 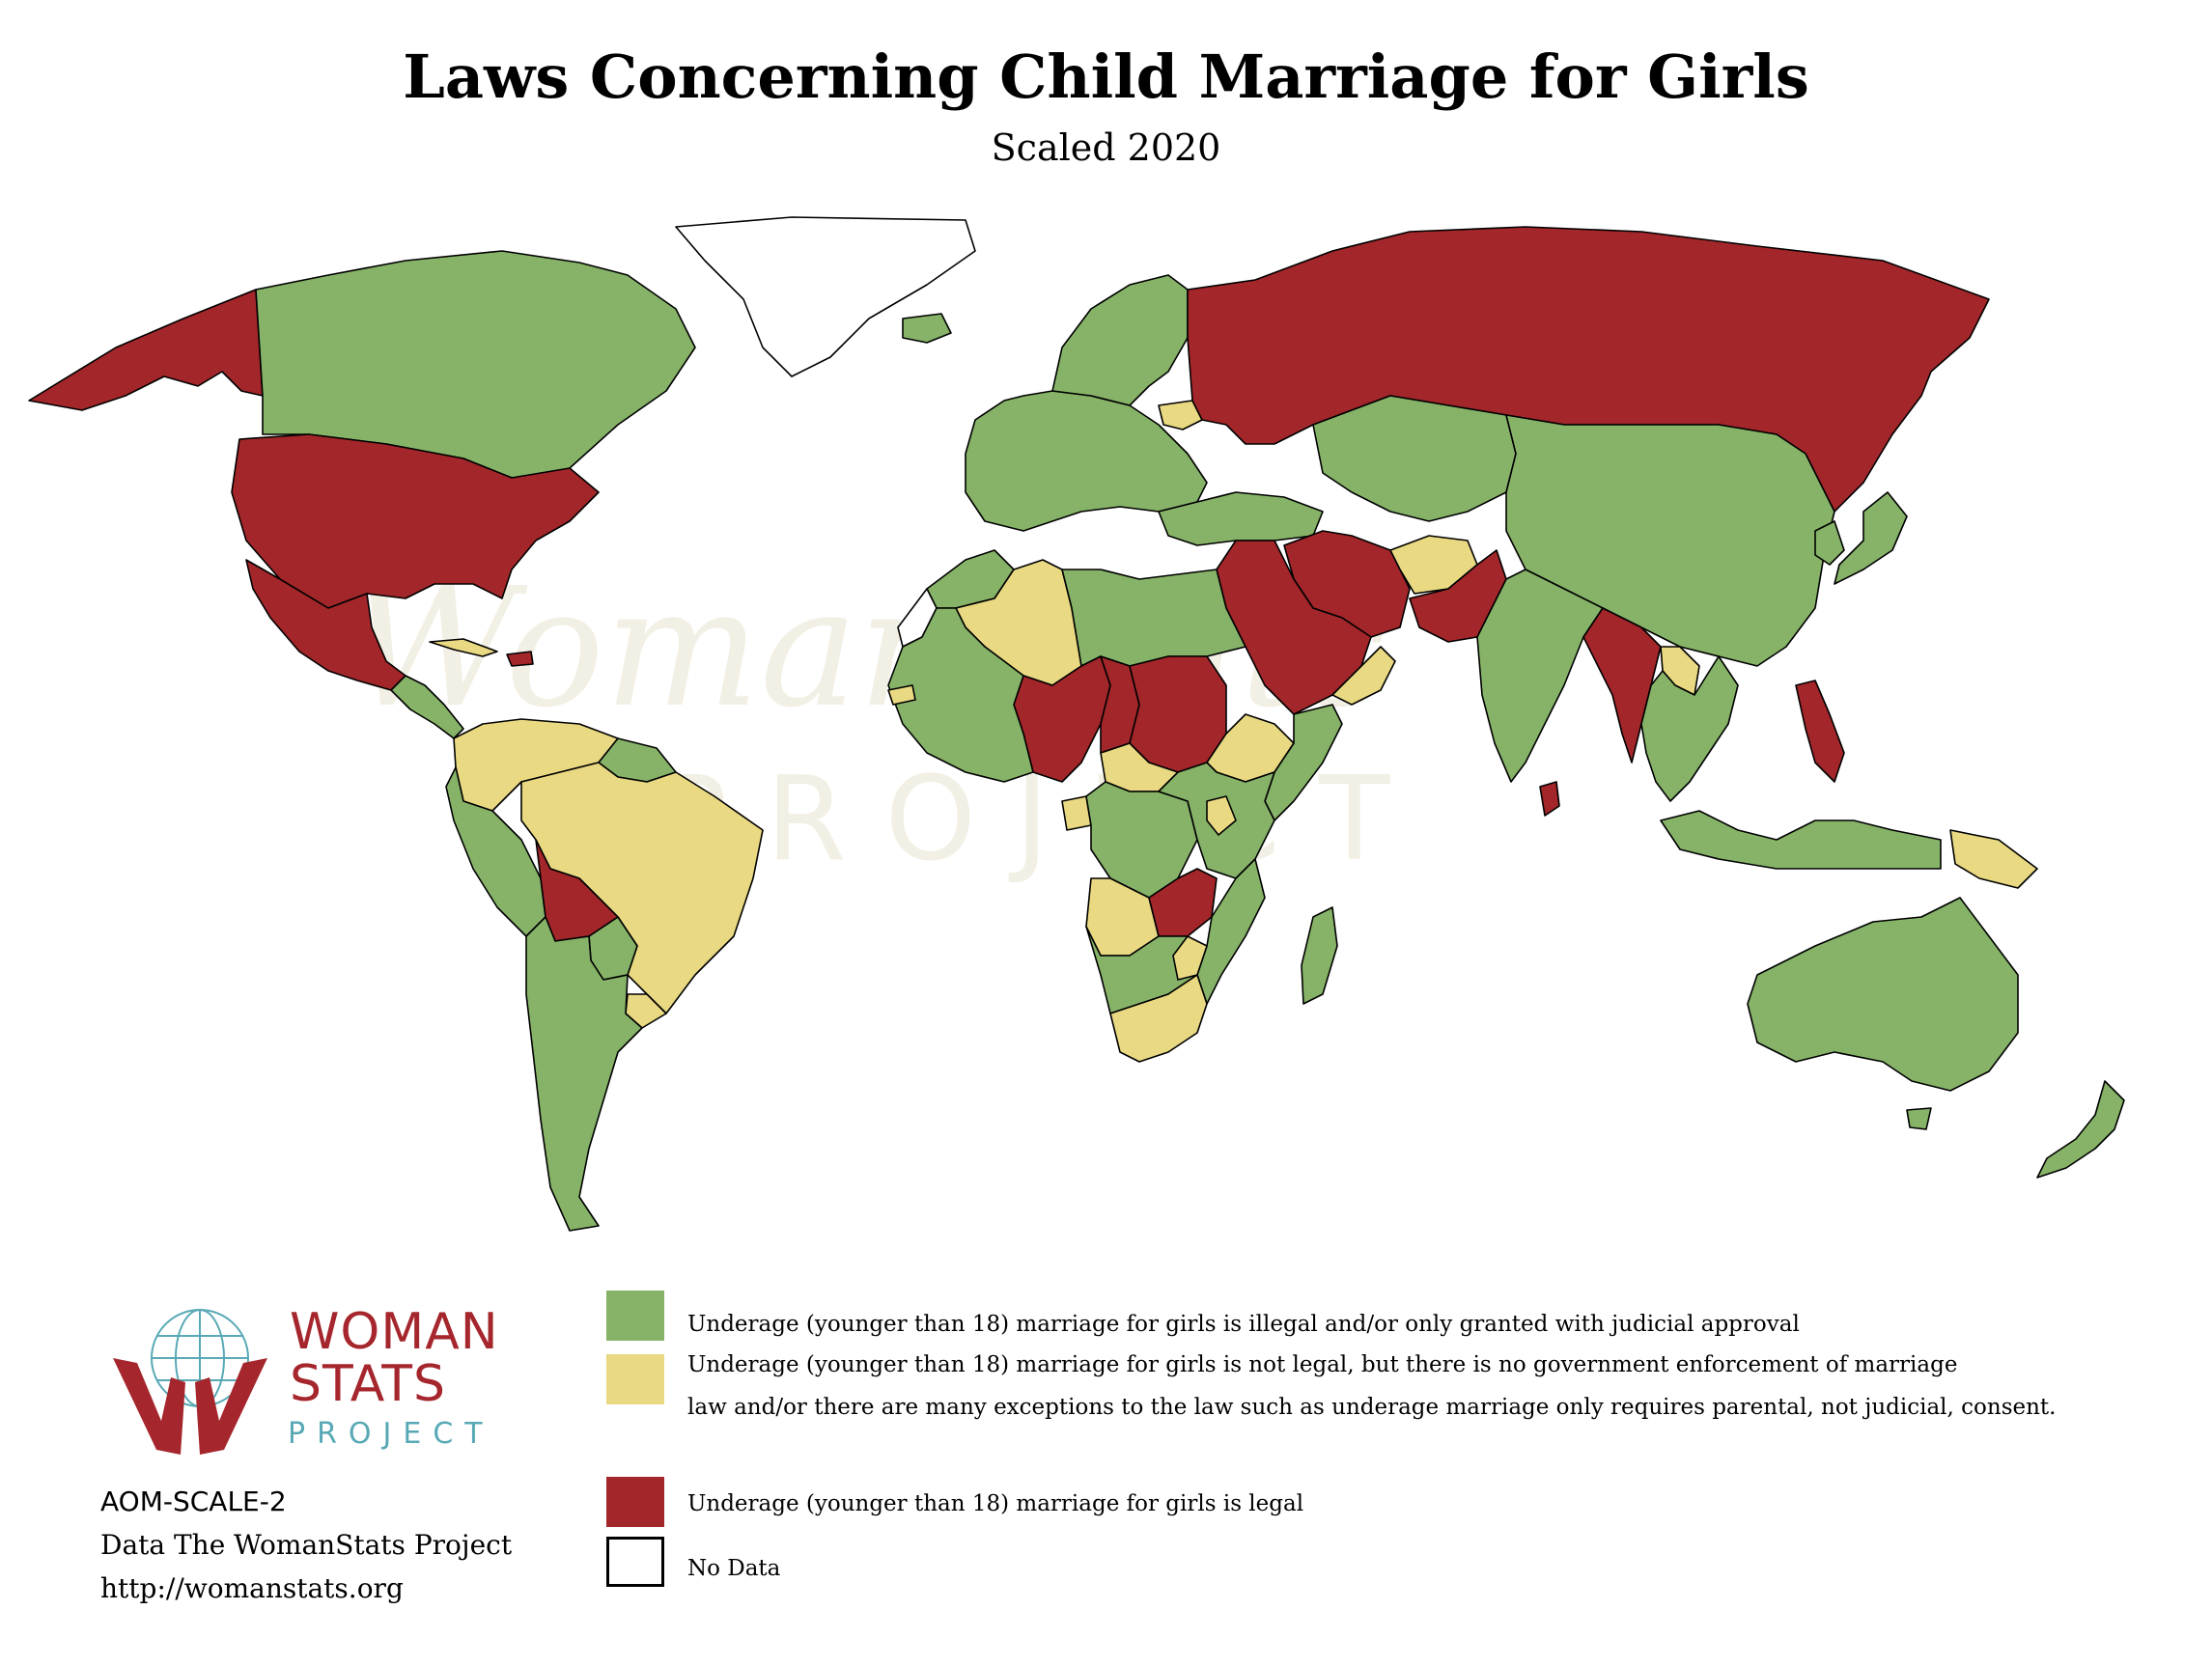 I want to click on region-central-america, so click(x=427, y=707).